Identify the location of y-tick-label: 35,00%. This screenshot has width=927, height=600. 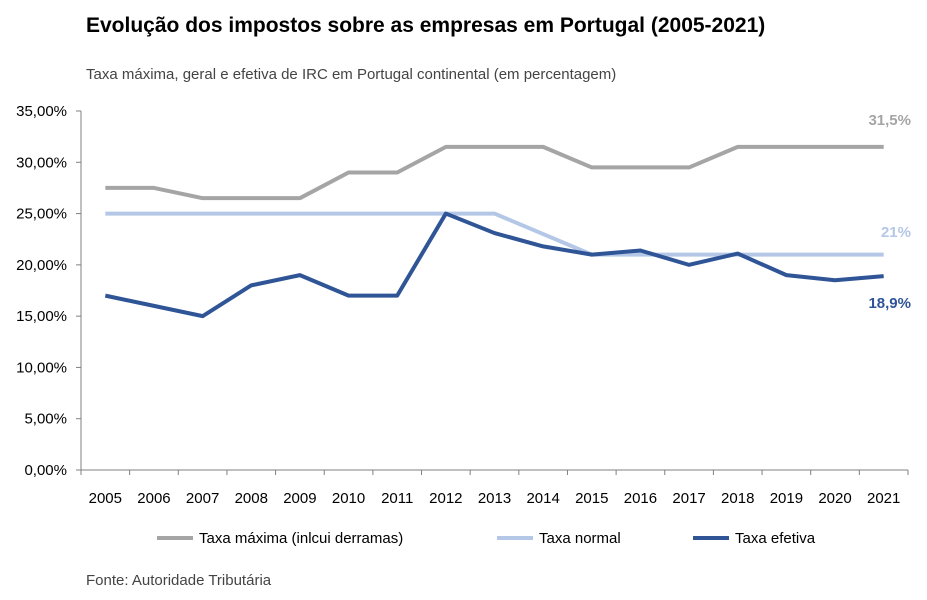
(41, 111).